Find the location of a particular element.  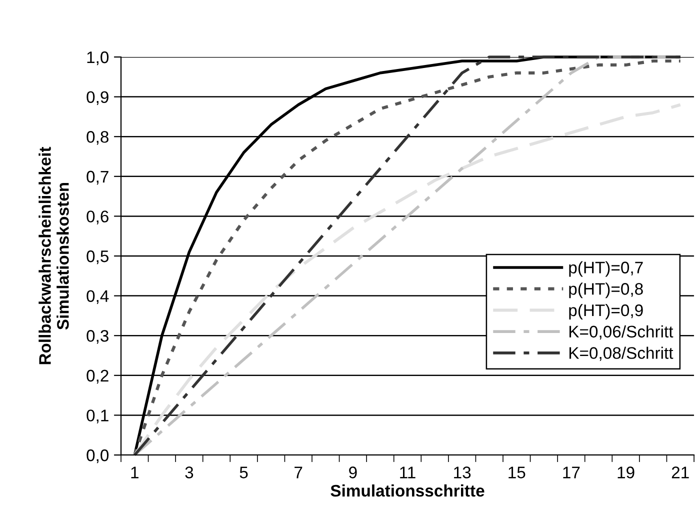

y-tick-label: 0,0 is located at coordinates (97, 456).